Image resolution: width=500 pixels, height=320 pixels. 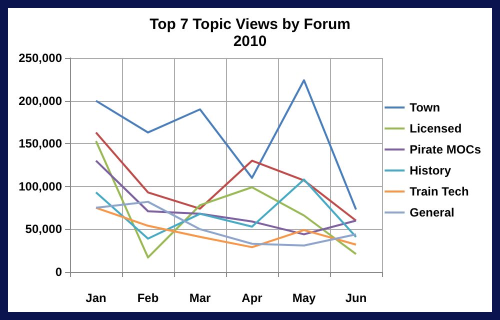 What do you see at coordinates (148, 298) in the screenshot?
I see `x-tick-label: Feb` at bounding box center [148, 298].